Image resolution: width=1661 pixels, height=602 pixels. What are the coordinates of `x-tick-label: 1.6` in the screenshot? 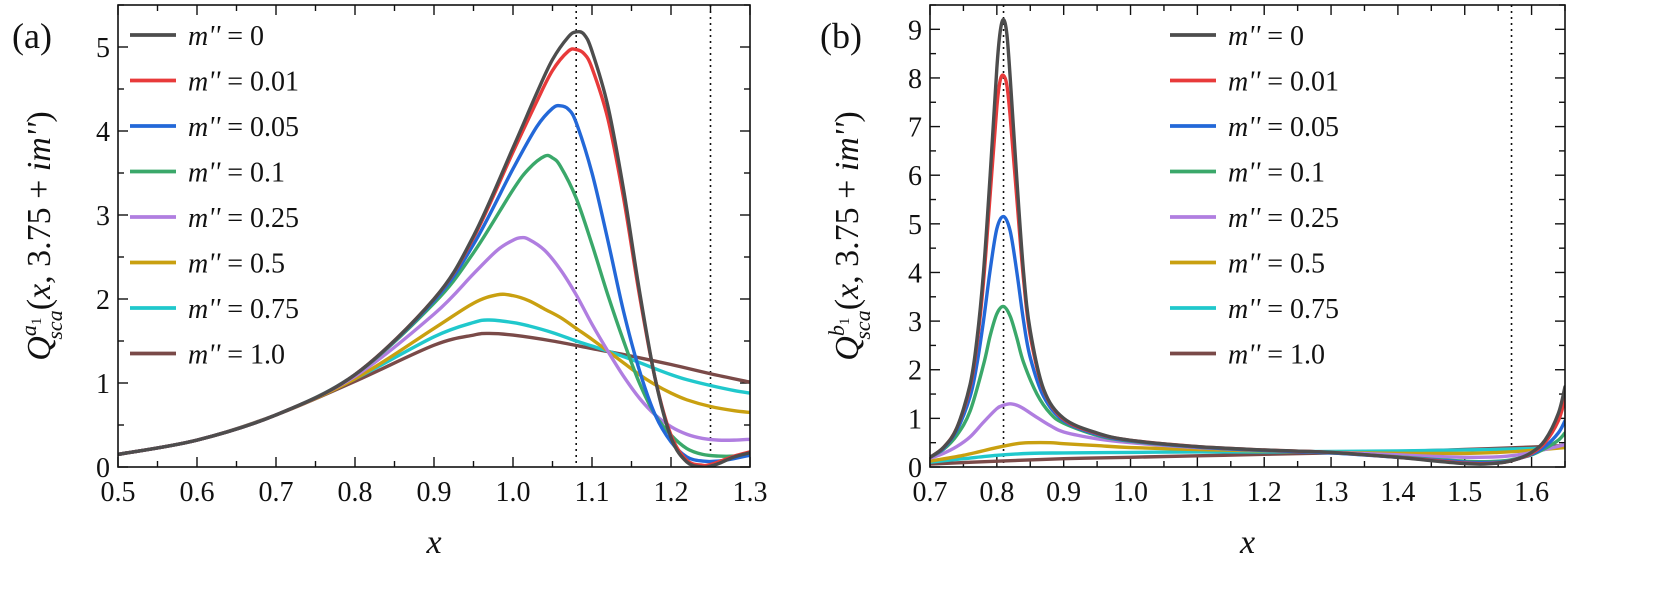 It's located at (1531, 492).